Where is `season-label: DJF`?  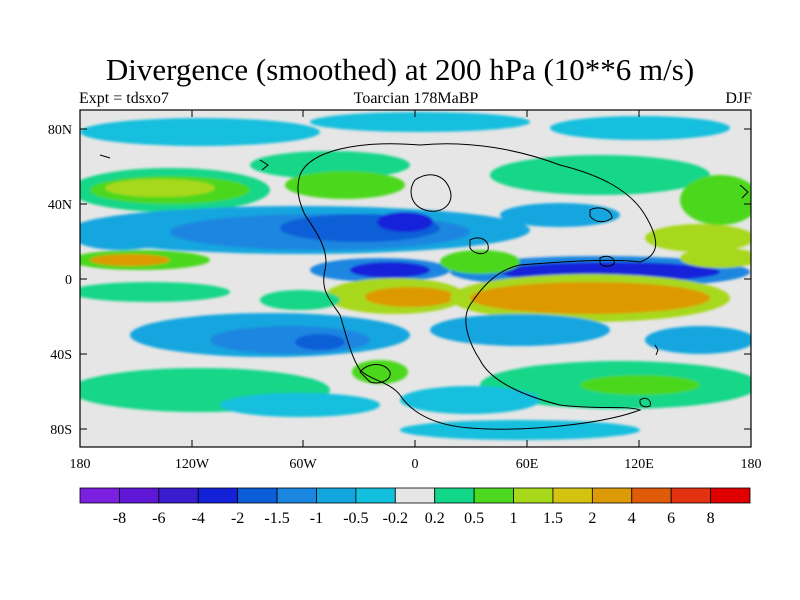
season-label: DJF is located at coordinates (738, 98).